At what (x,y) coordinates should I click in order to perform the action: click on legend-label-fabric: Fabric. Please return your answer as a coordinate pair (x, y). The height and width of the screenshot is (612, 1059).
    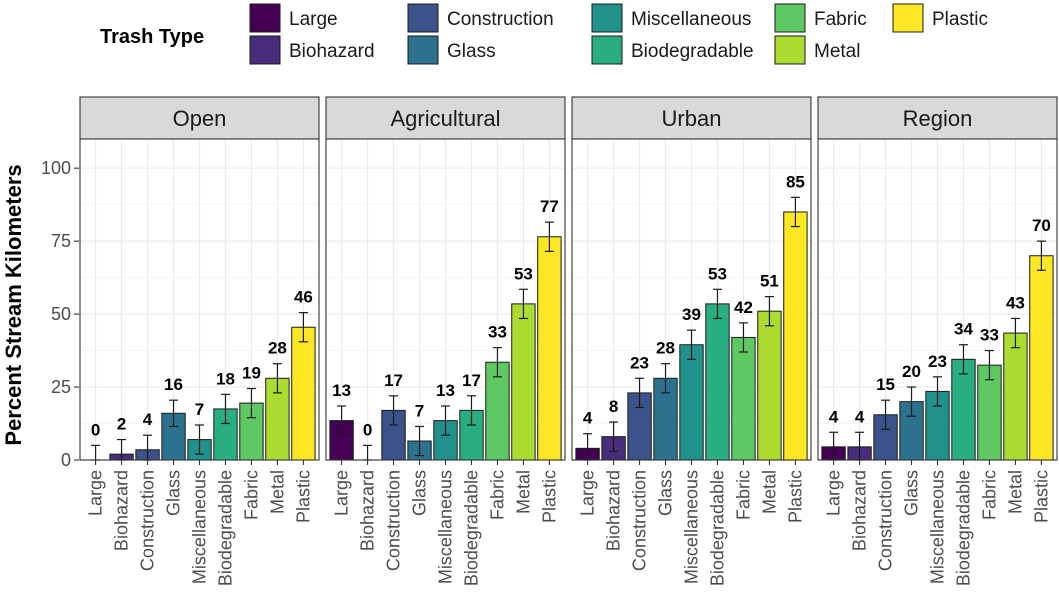
    Looking at the image, I should click on (840, 19).